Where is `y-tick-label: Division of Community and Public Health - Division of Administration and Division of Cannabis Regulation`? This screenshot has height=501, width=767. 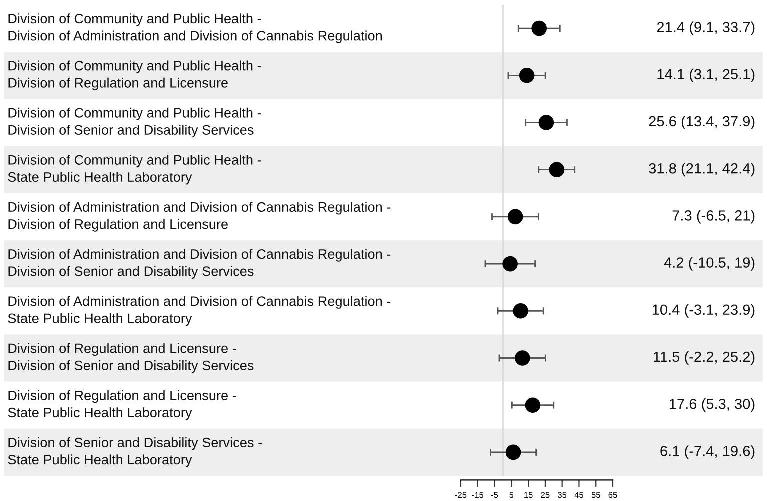
y-tick-label: Division of Community and Public Health - Division of Administration and Division of Cannabis Regulation is located at coordinates (195, 29).